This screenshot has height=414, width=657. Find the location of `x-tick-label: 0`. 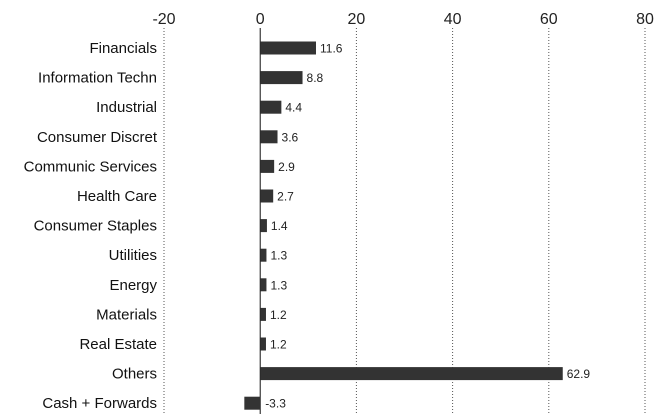

x-tick-label: 0 is located at coordinates (260, 19).